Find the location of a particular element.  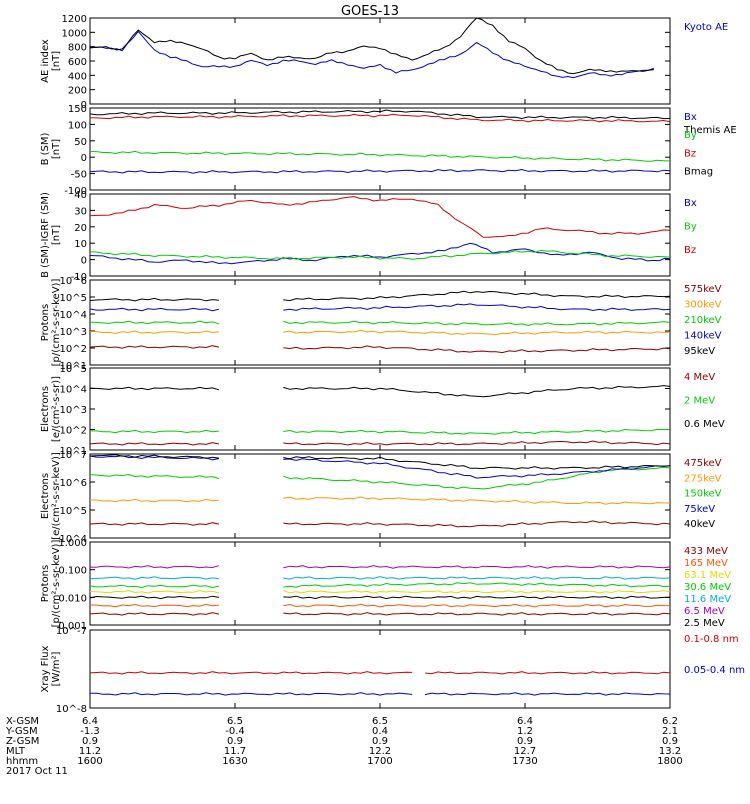

y-tick-label: 10^3 is located at coordinates (73, 410).